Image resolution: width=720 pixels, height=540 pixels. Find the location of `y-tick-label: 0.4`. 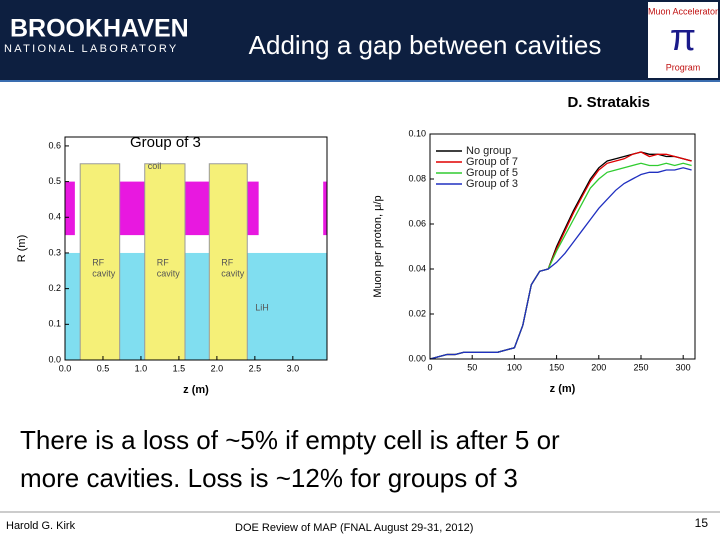

y-tick-label: 0.4 is located at coordinates (54, 217).